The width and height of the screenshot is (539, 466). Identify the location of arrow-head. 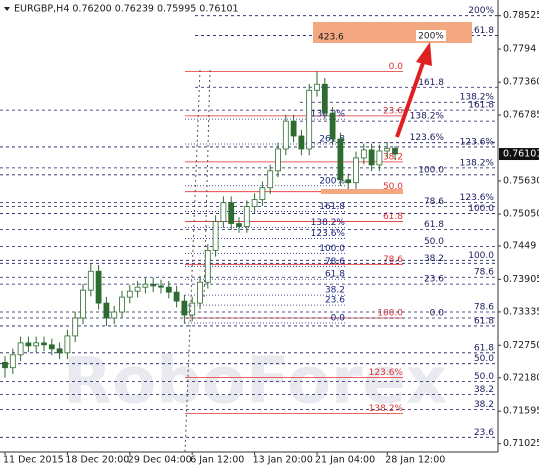
(424, 54).